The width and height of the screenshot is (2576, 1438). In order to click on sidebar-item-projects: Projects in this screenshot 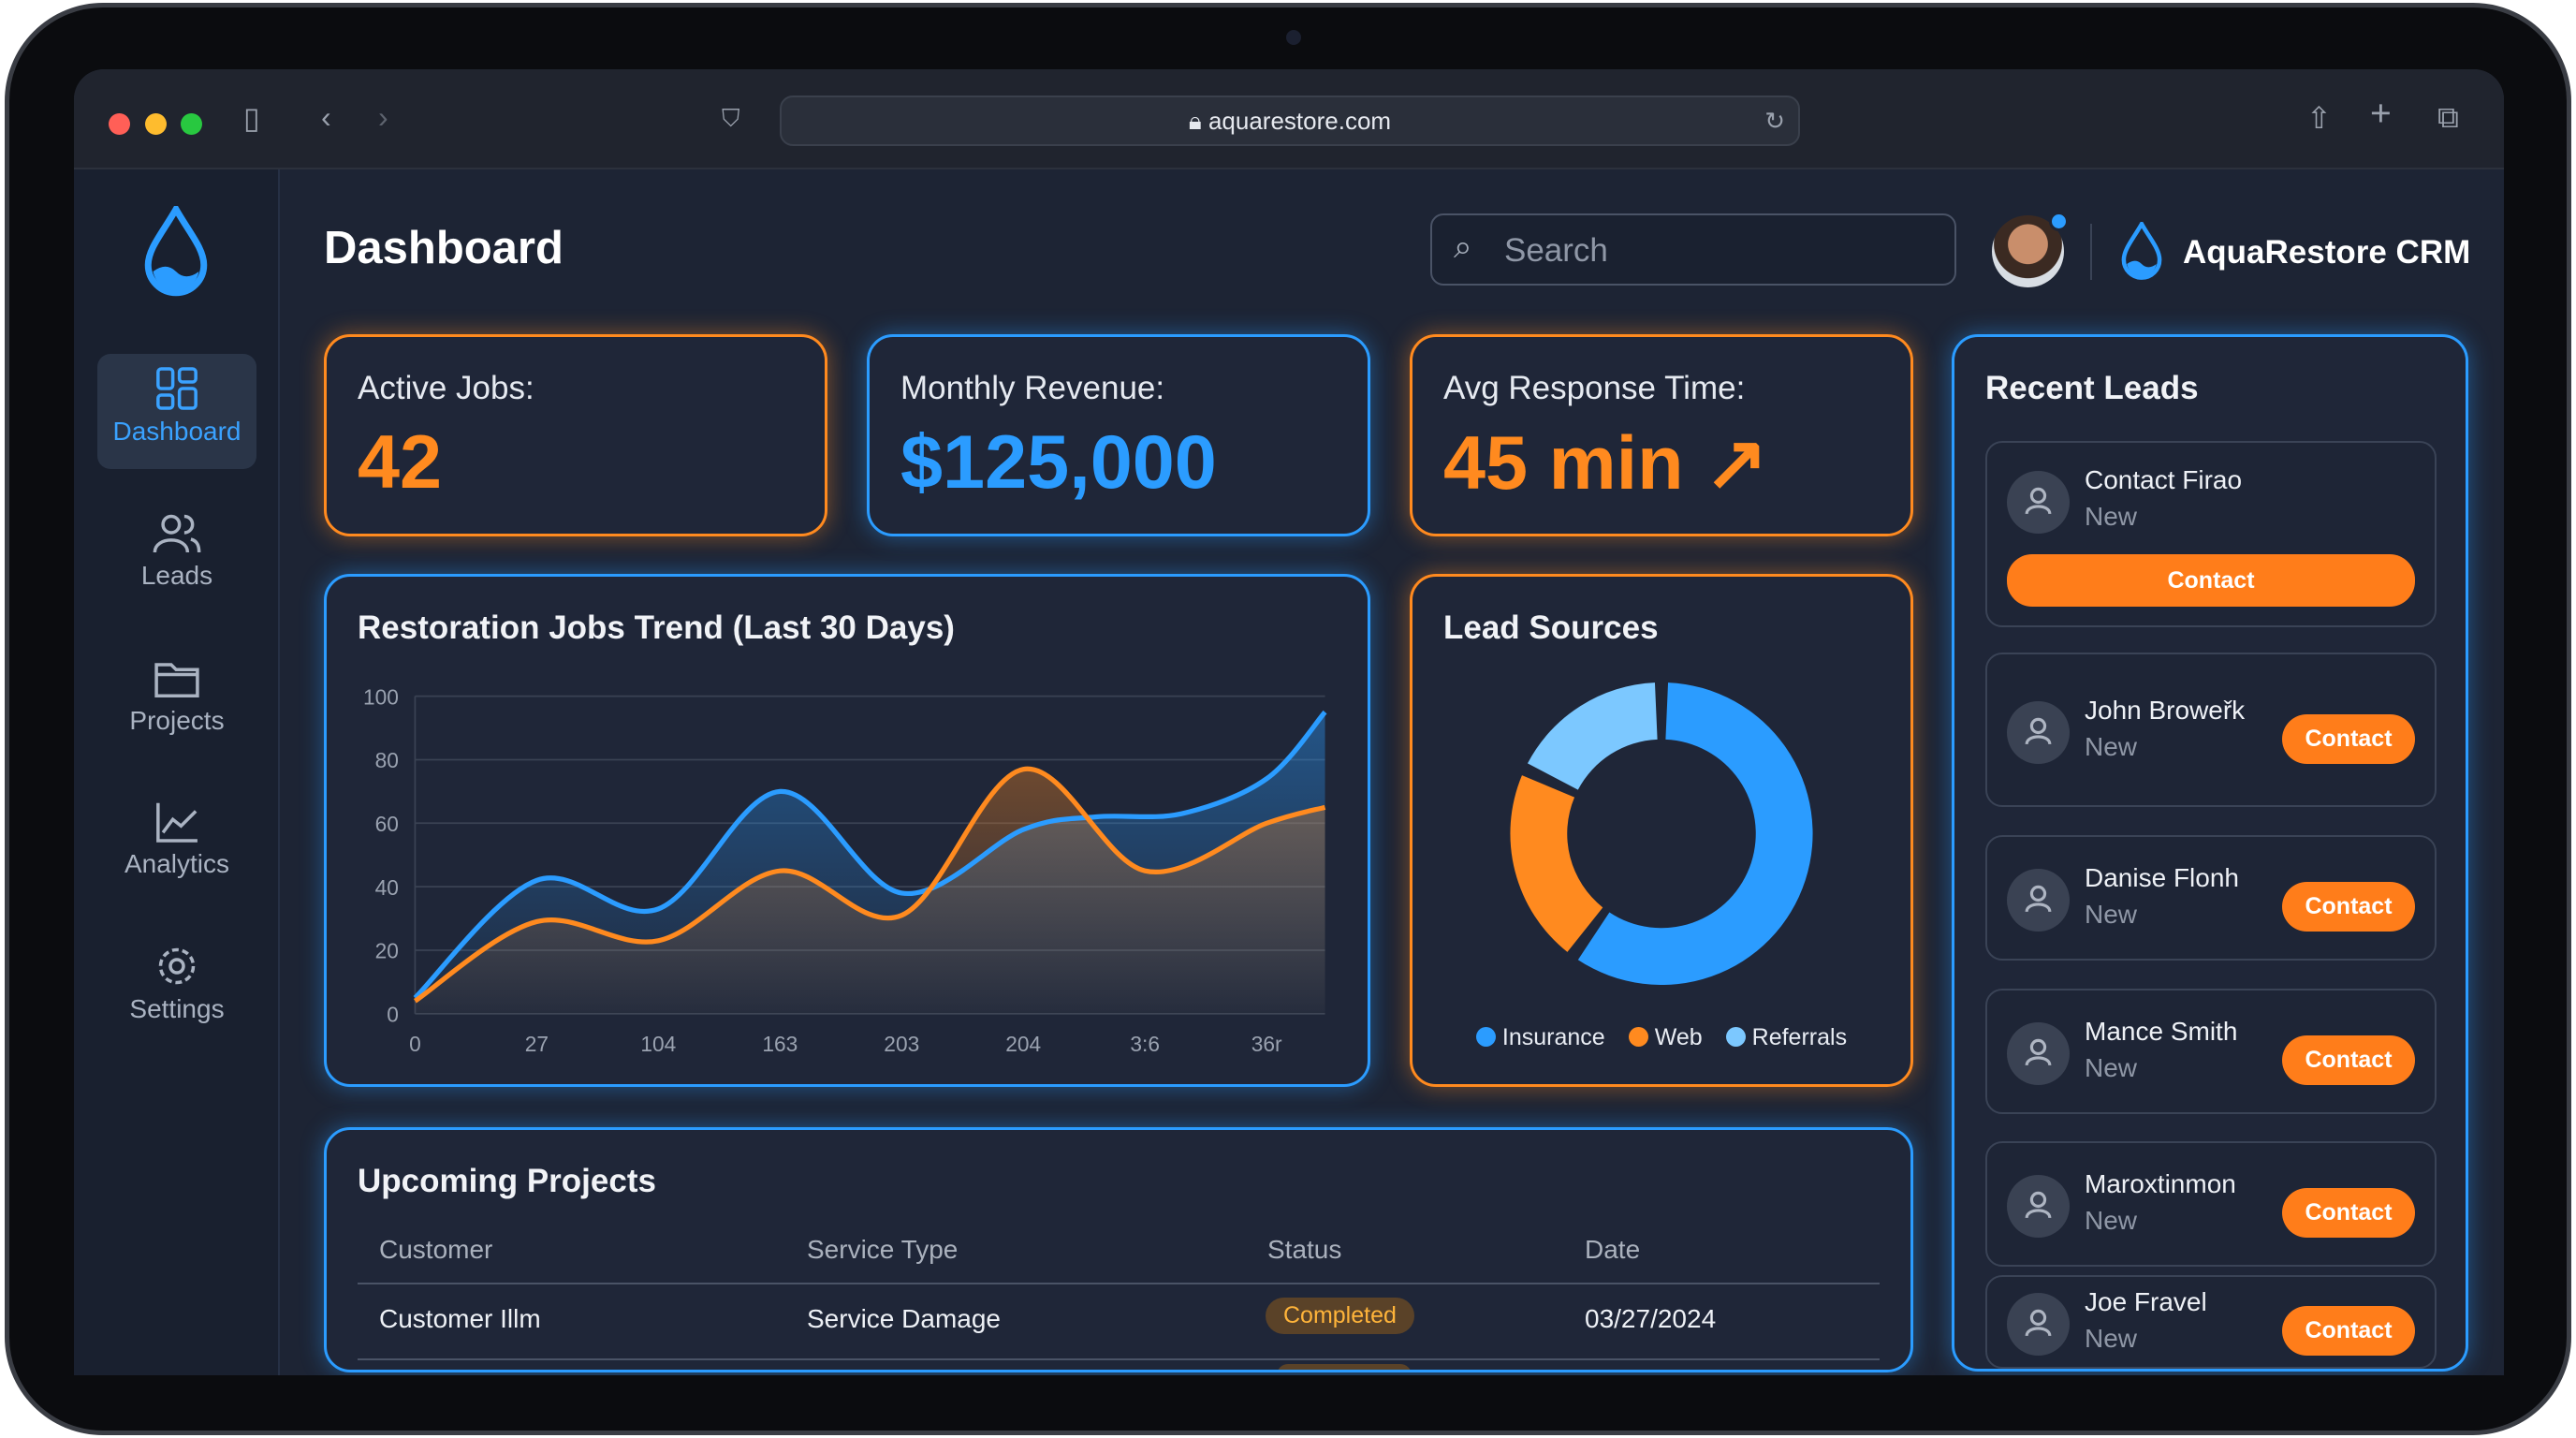, I will do `click(176, 700)`.